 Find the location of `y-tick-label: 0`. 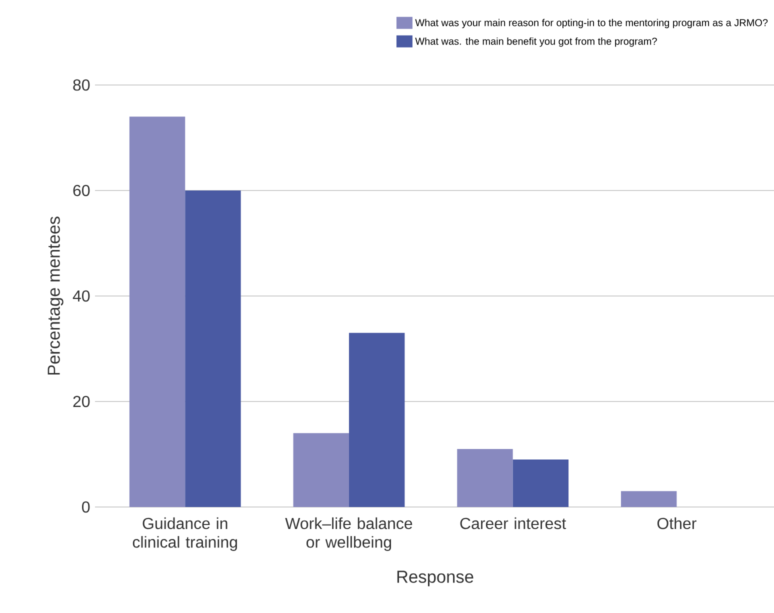

y-tick-label: 0 is located at coordinates (86, 507).